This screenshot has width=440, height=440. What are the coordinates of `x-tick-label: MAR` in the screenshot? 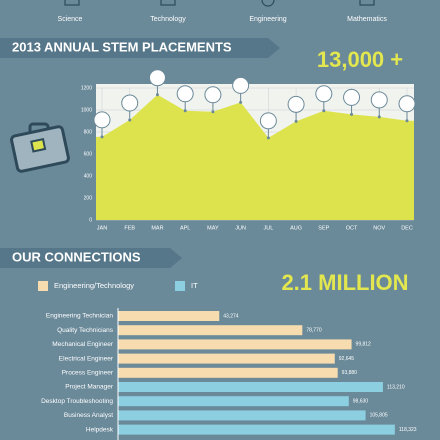 It's located at (157, 228).